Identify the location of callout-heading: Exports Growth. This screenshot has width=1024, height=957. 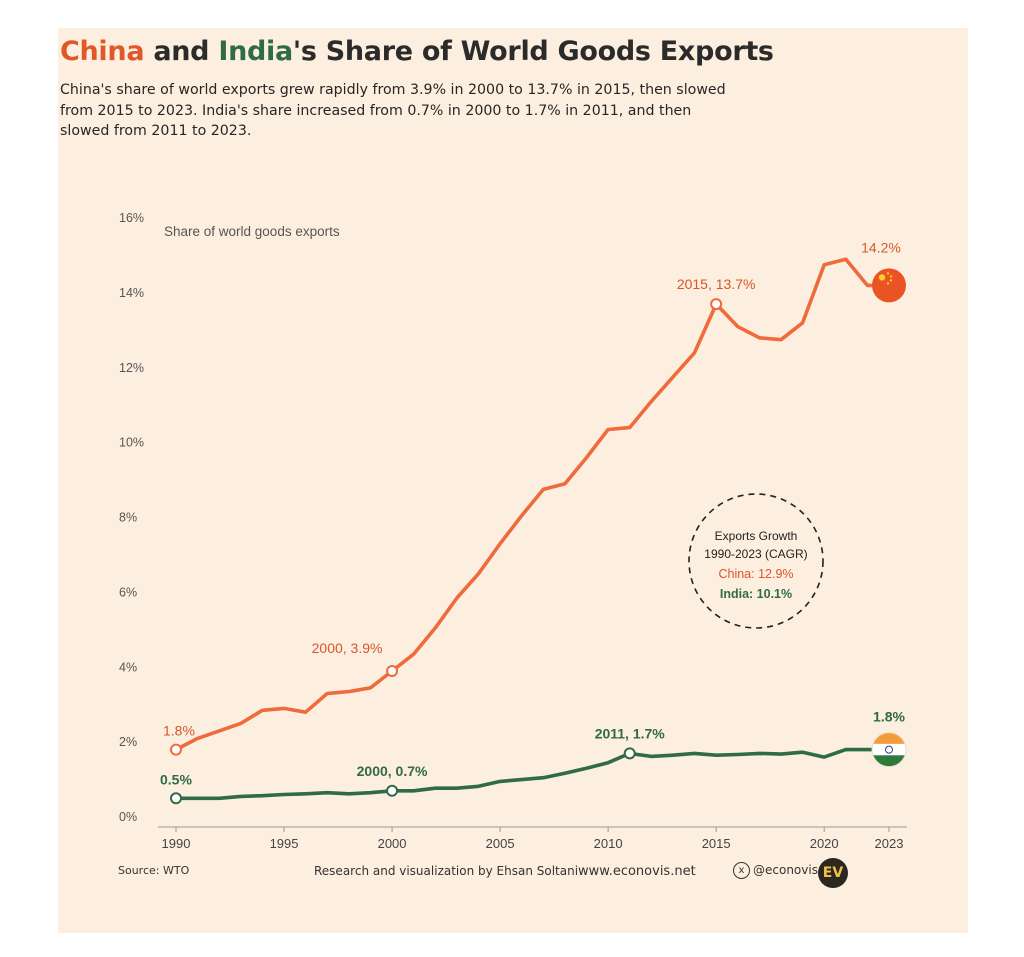
(756, 536).